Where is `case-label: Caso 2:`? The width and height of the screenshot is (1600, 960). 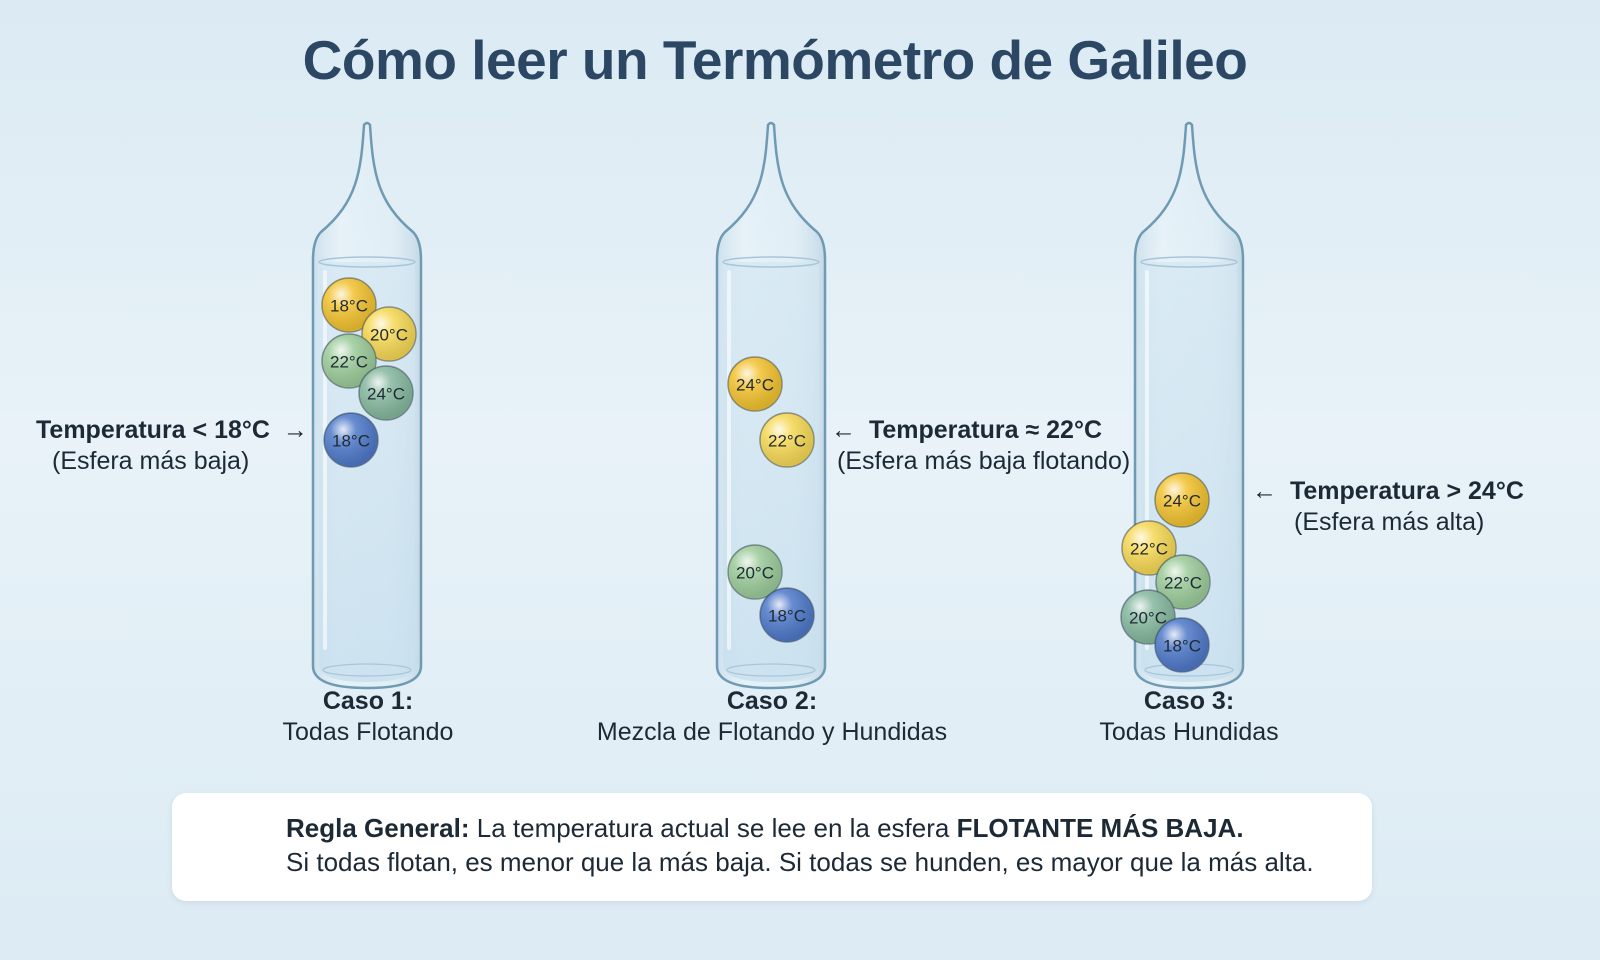
case-label: Caso 2: is located at coordinates (772, 701).